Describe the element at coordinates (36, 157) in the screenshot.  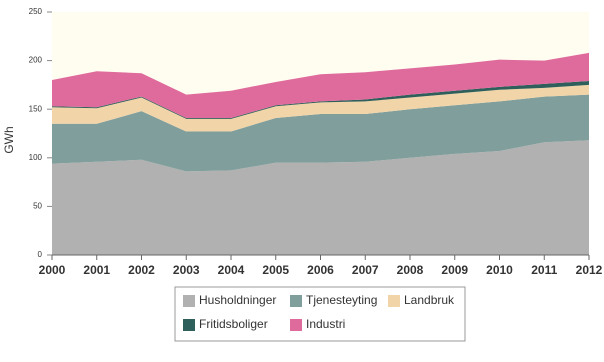
I see `y-tick-label: 100` at that location.